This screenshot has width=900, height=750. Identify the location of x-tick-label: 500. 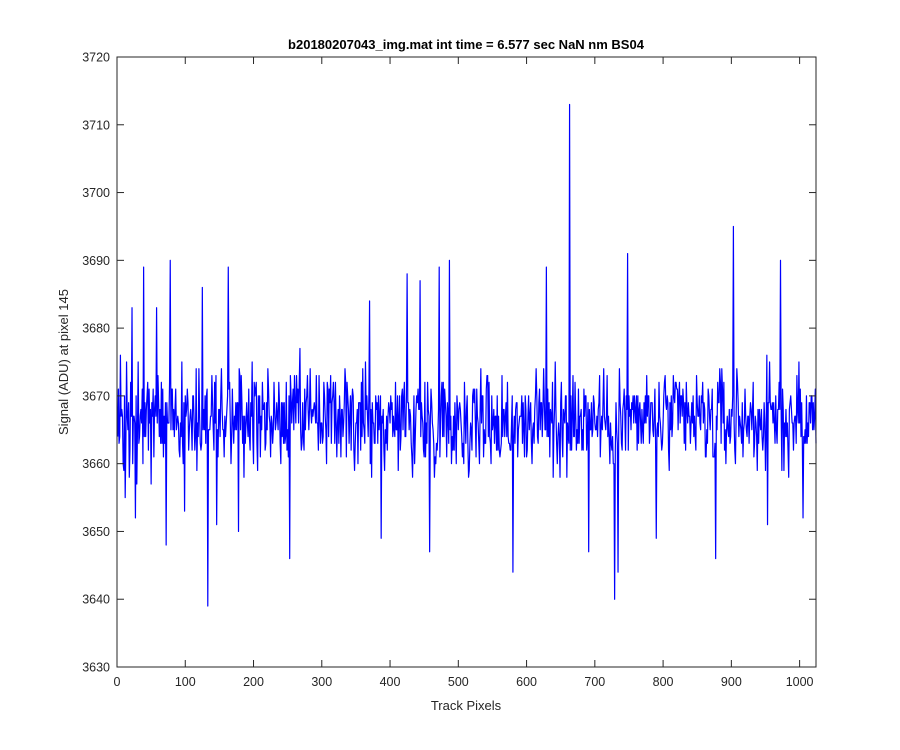
(458, 682).